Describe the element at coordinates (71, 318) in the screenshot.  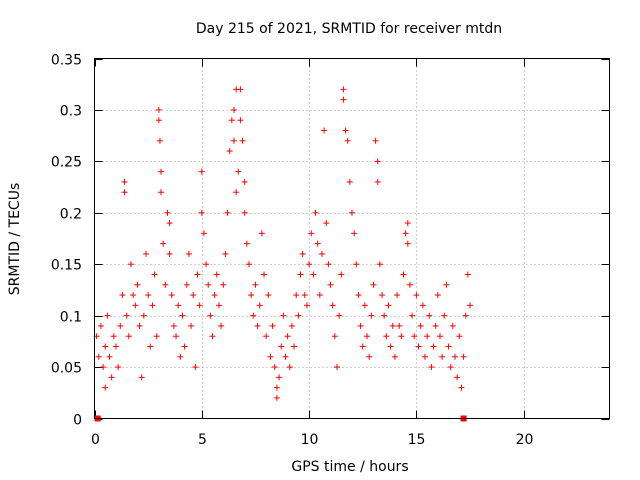
I see `y-tick-label: 0.1` at that location.